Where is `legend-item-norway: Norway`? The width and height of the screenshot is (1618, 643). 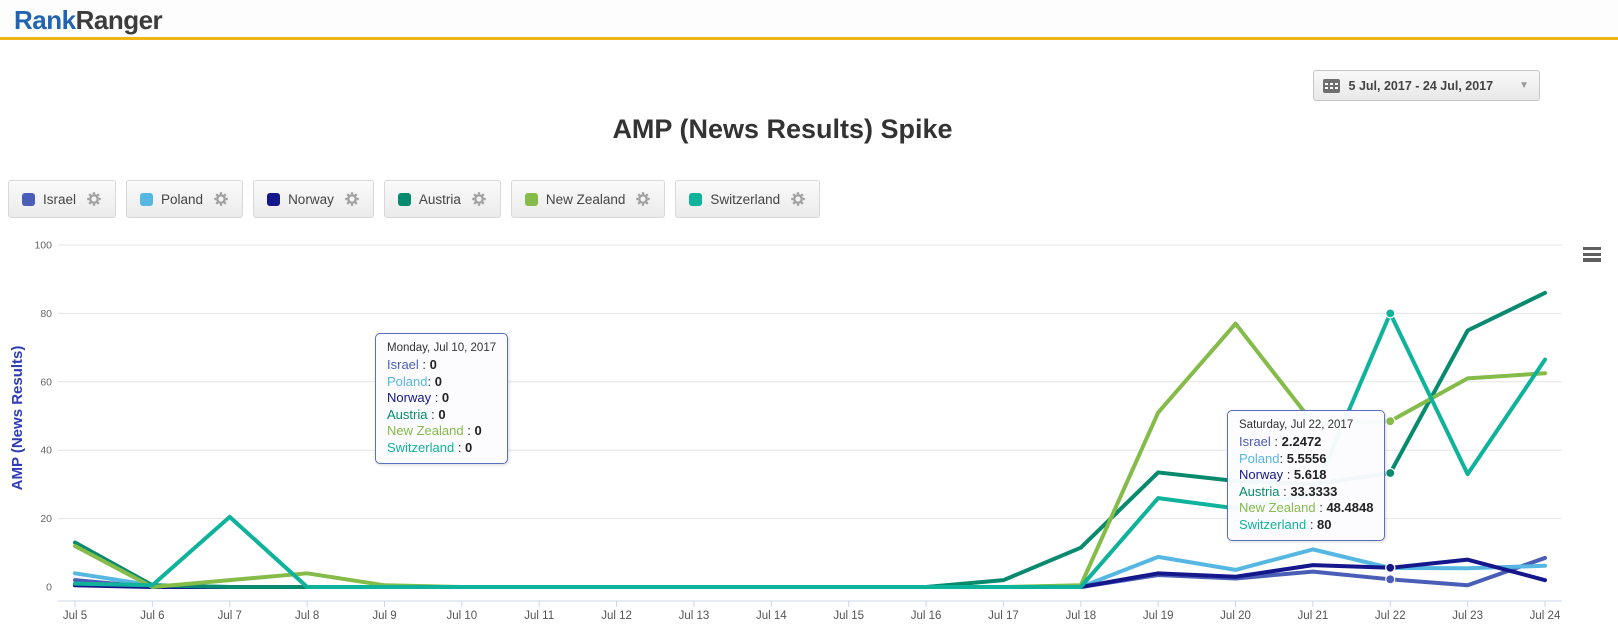 legend-item-norway: Norway is located at coordinates (313, 199).